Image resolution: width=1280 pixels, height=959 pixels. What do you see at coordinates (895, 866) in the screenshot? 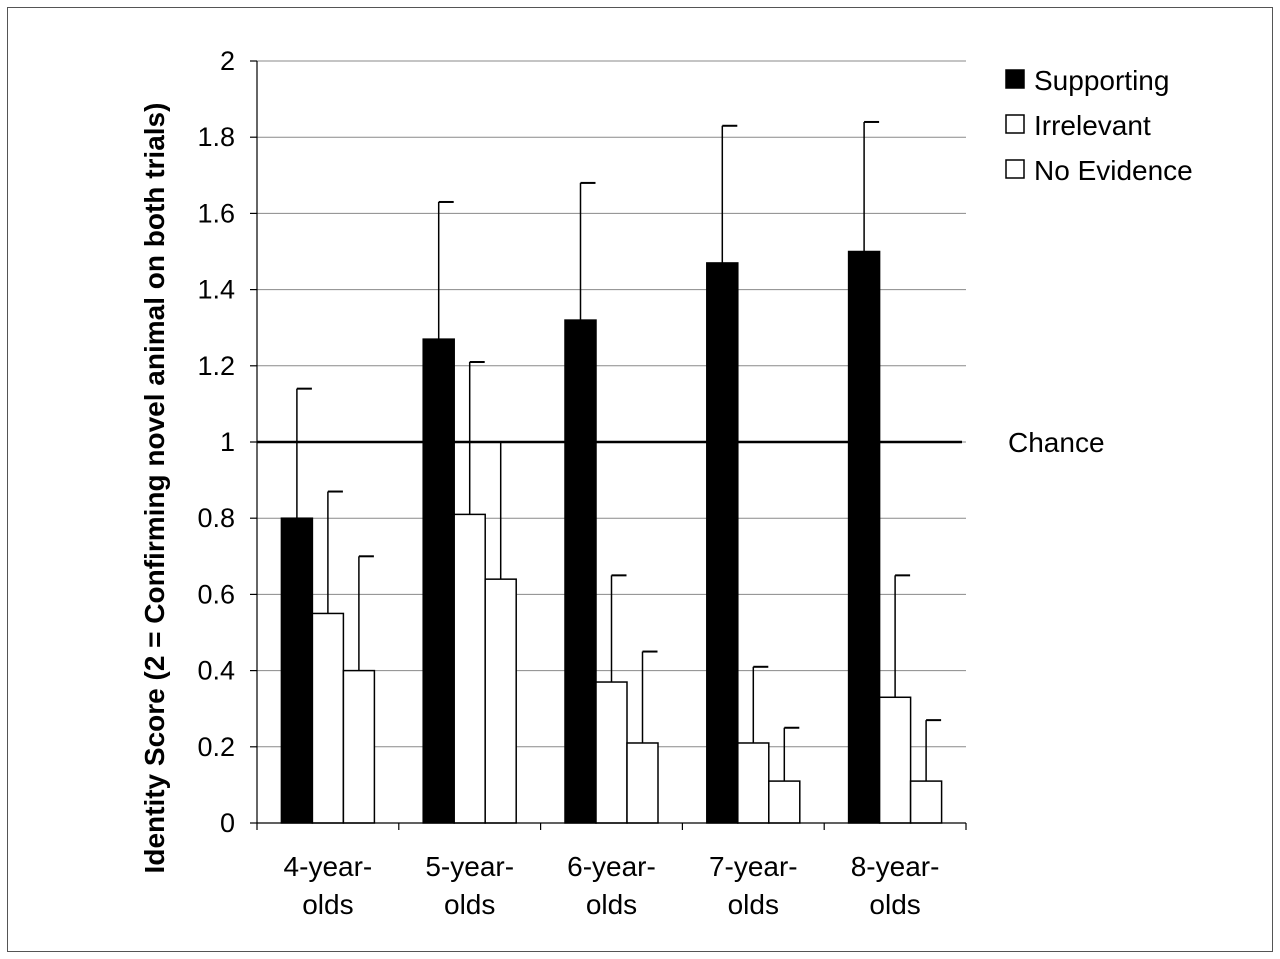
I see `x-category-label: 8-year-` at bounding box center [895, 866].